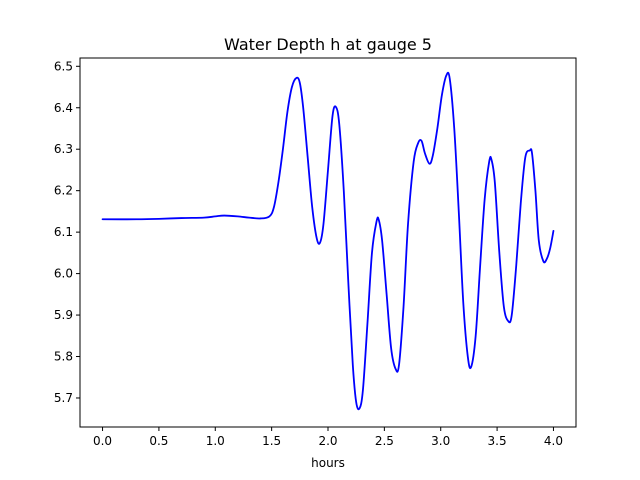 The image size is (640, 480). I want to click on x-tick-label: 2.5, so click(384, 441).